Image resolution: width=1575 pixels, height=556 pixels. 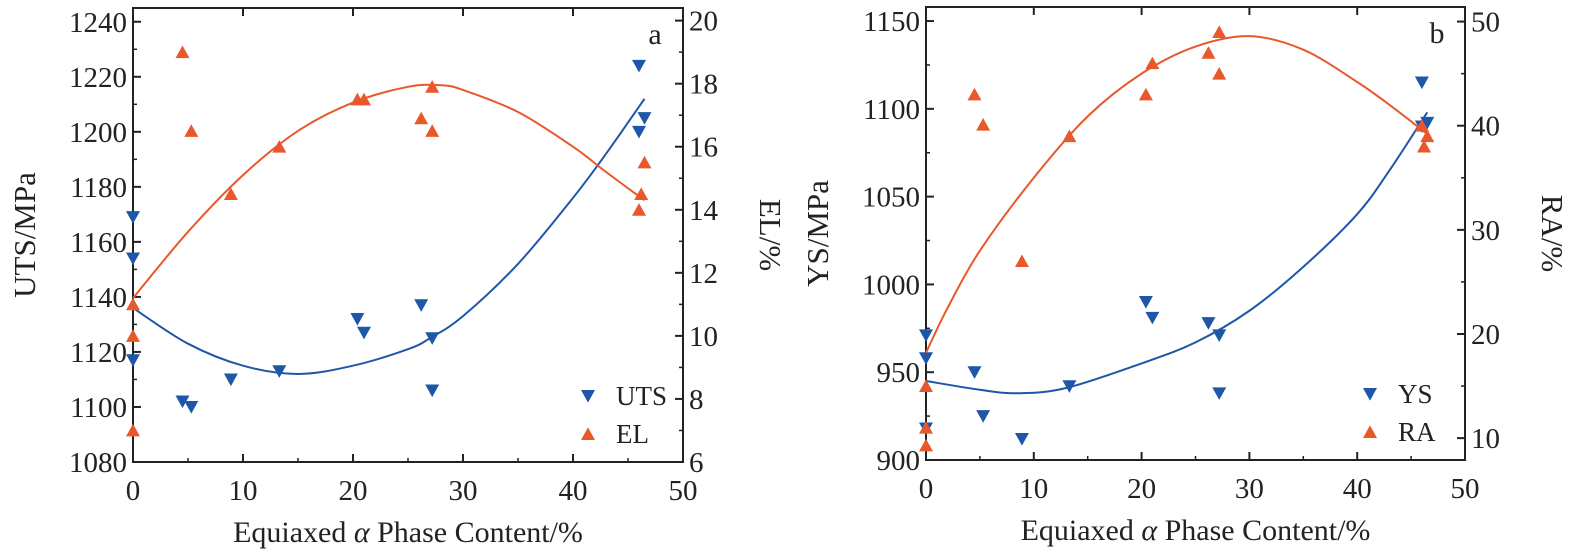 I want to click on y2-tick-label: 12, so click(x=703, y=274).